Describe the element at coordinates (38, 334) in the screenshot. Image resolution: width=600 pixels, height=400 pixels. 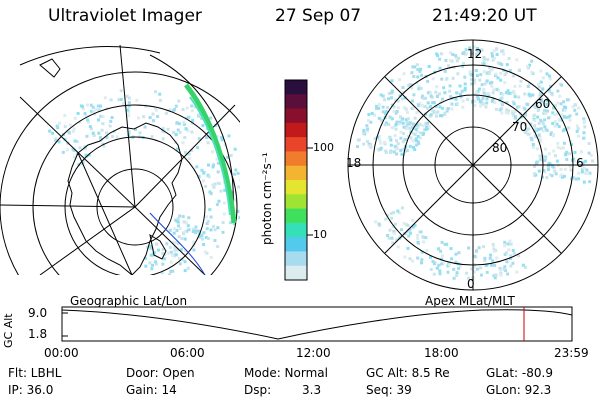
I see `altitude-tick-1.8: 1.8` at that location.